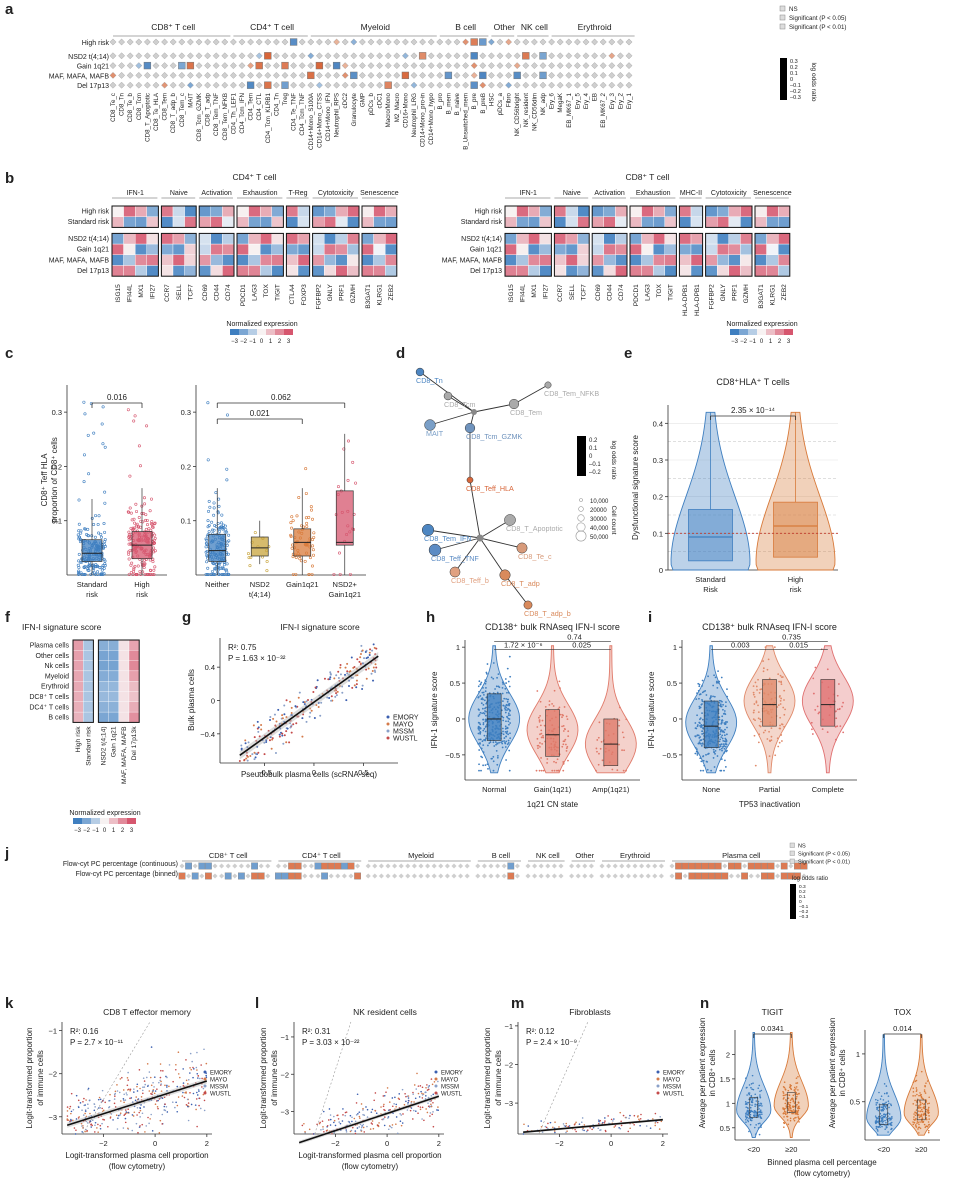 Image resolution: width=957 pixels, height=1200 pixels. What do you see at coordinates (9, 178) in the screenshot?
I see `panel-label-b: b` at bounding box center [9, 178].